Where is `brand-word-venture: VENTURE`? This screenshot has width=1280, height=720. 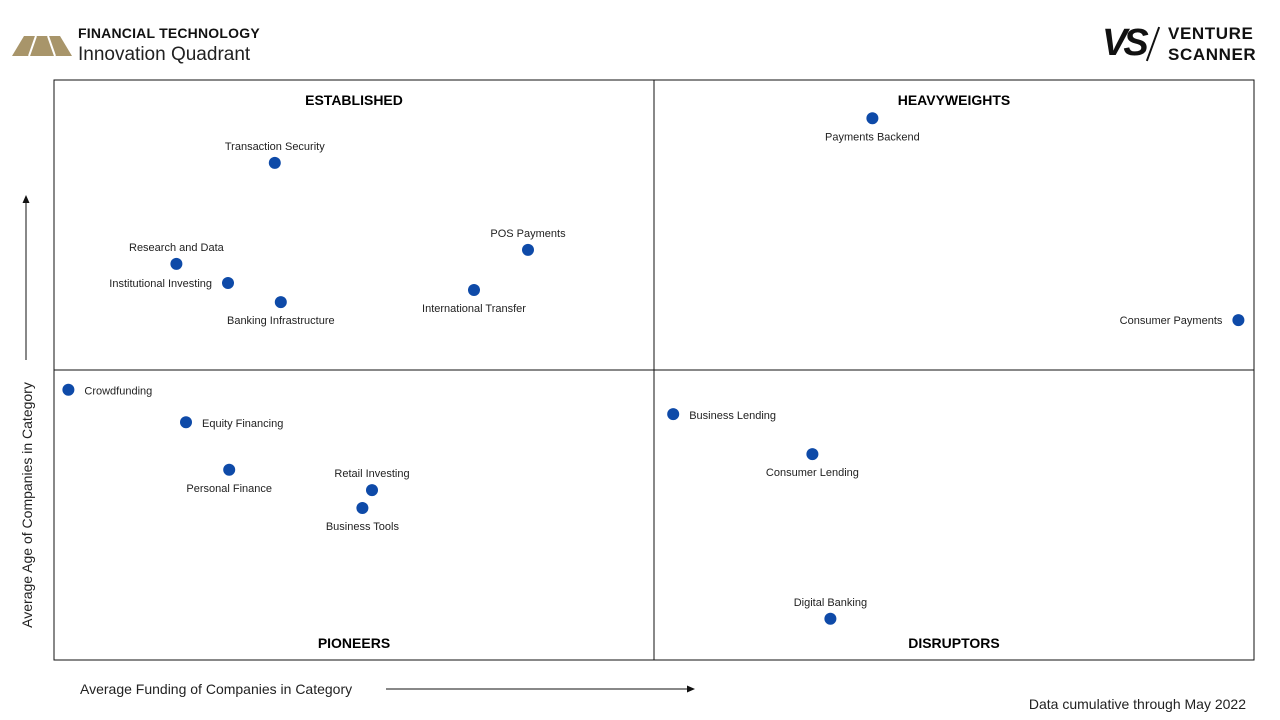 brand-word-venture: VENTURE is located at coordinates (1211, 33).